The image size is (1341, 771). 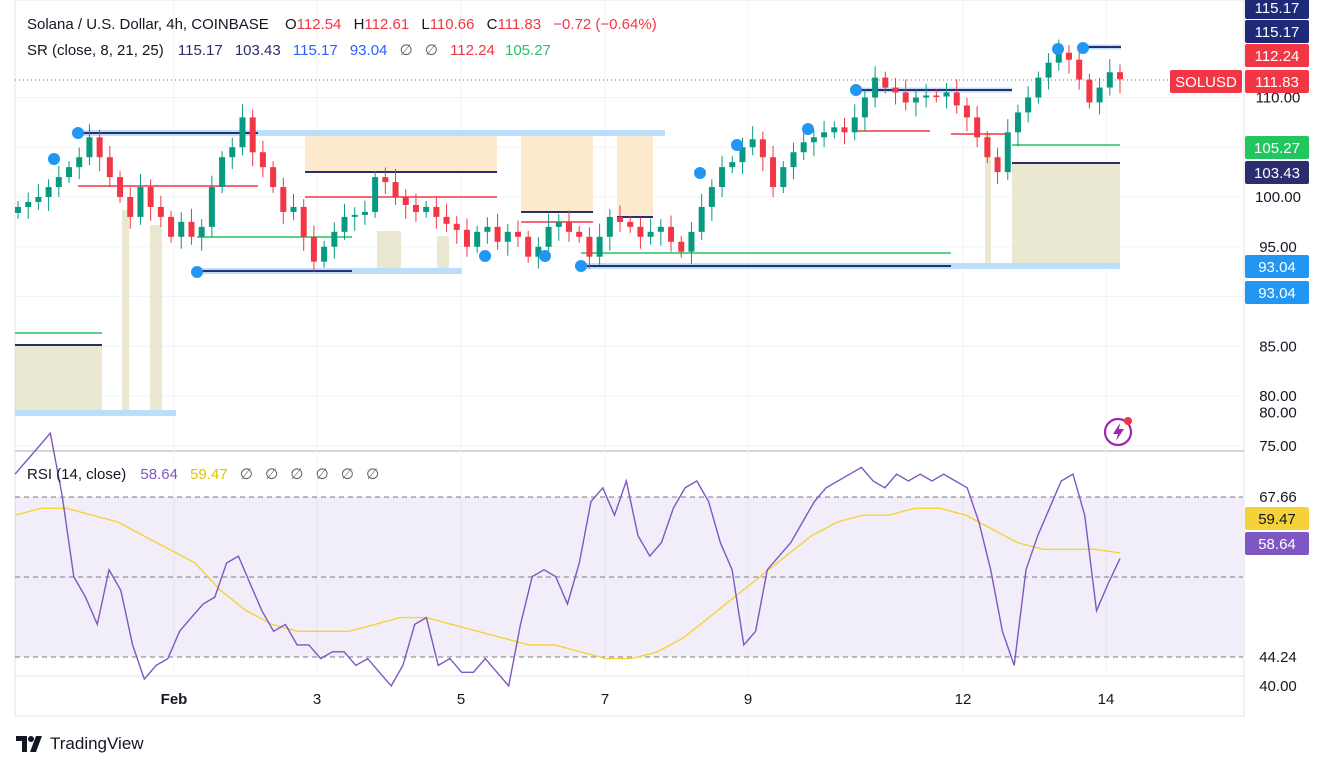 What do you see at coordinates (1119, 431) in the screenshot?
I see `flash-icon` at bounding box center [1119, 431].